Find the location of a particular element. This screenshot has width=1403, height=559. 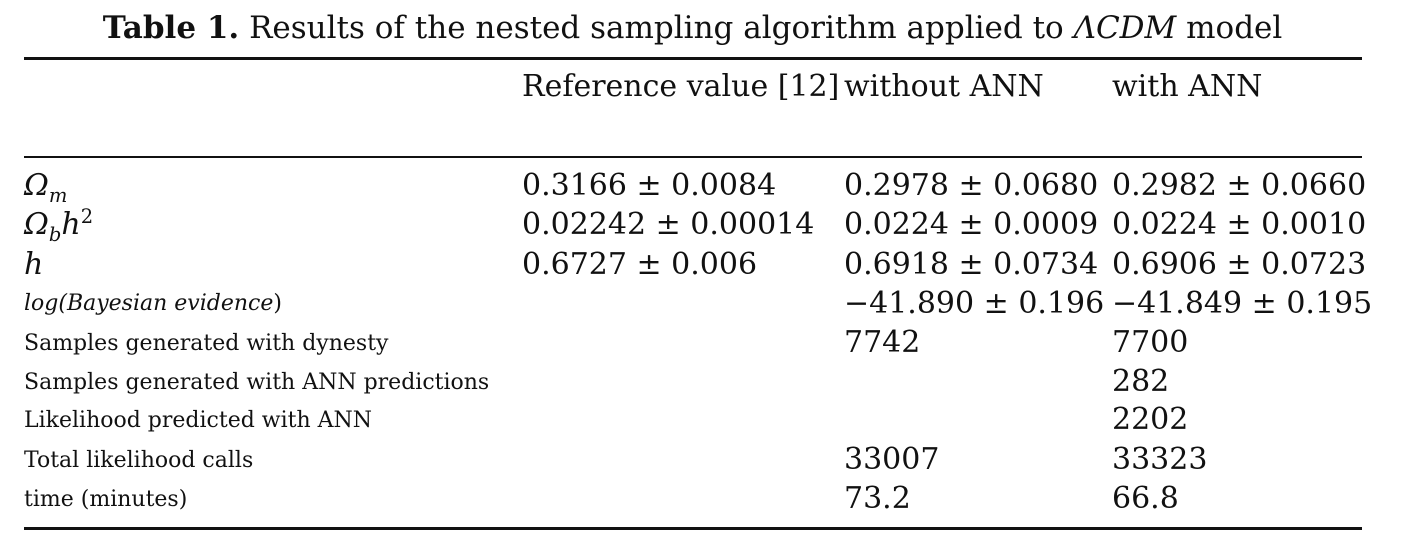

caption-model: ΛCDM is located at coordinates (1125, 28).